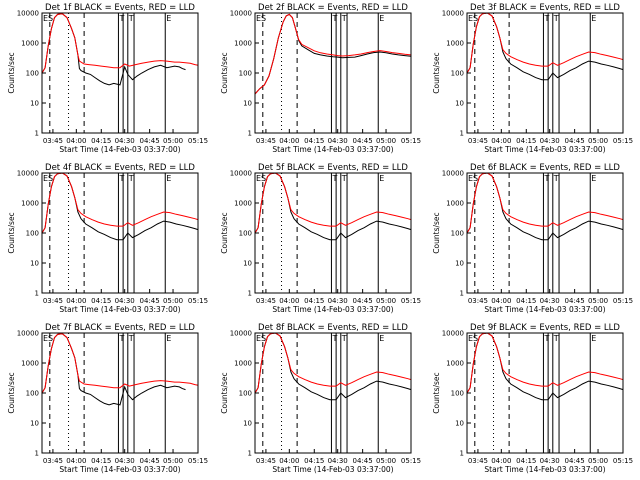  What do you see at coordinates (545, 168) in the screenshot?
I see `chart-title: Det 6f BLACK = Events, RED = LLD` at bounding box center [545, 168].